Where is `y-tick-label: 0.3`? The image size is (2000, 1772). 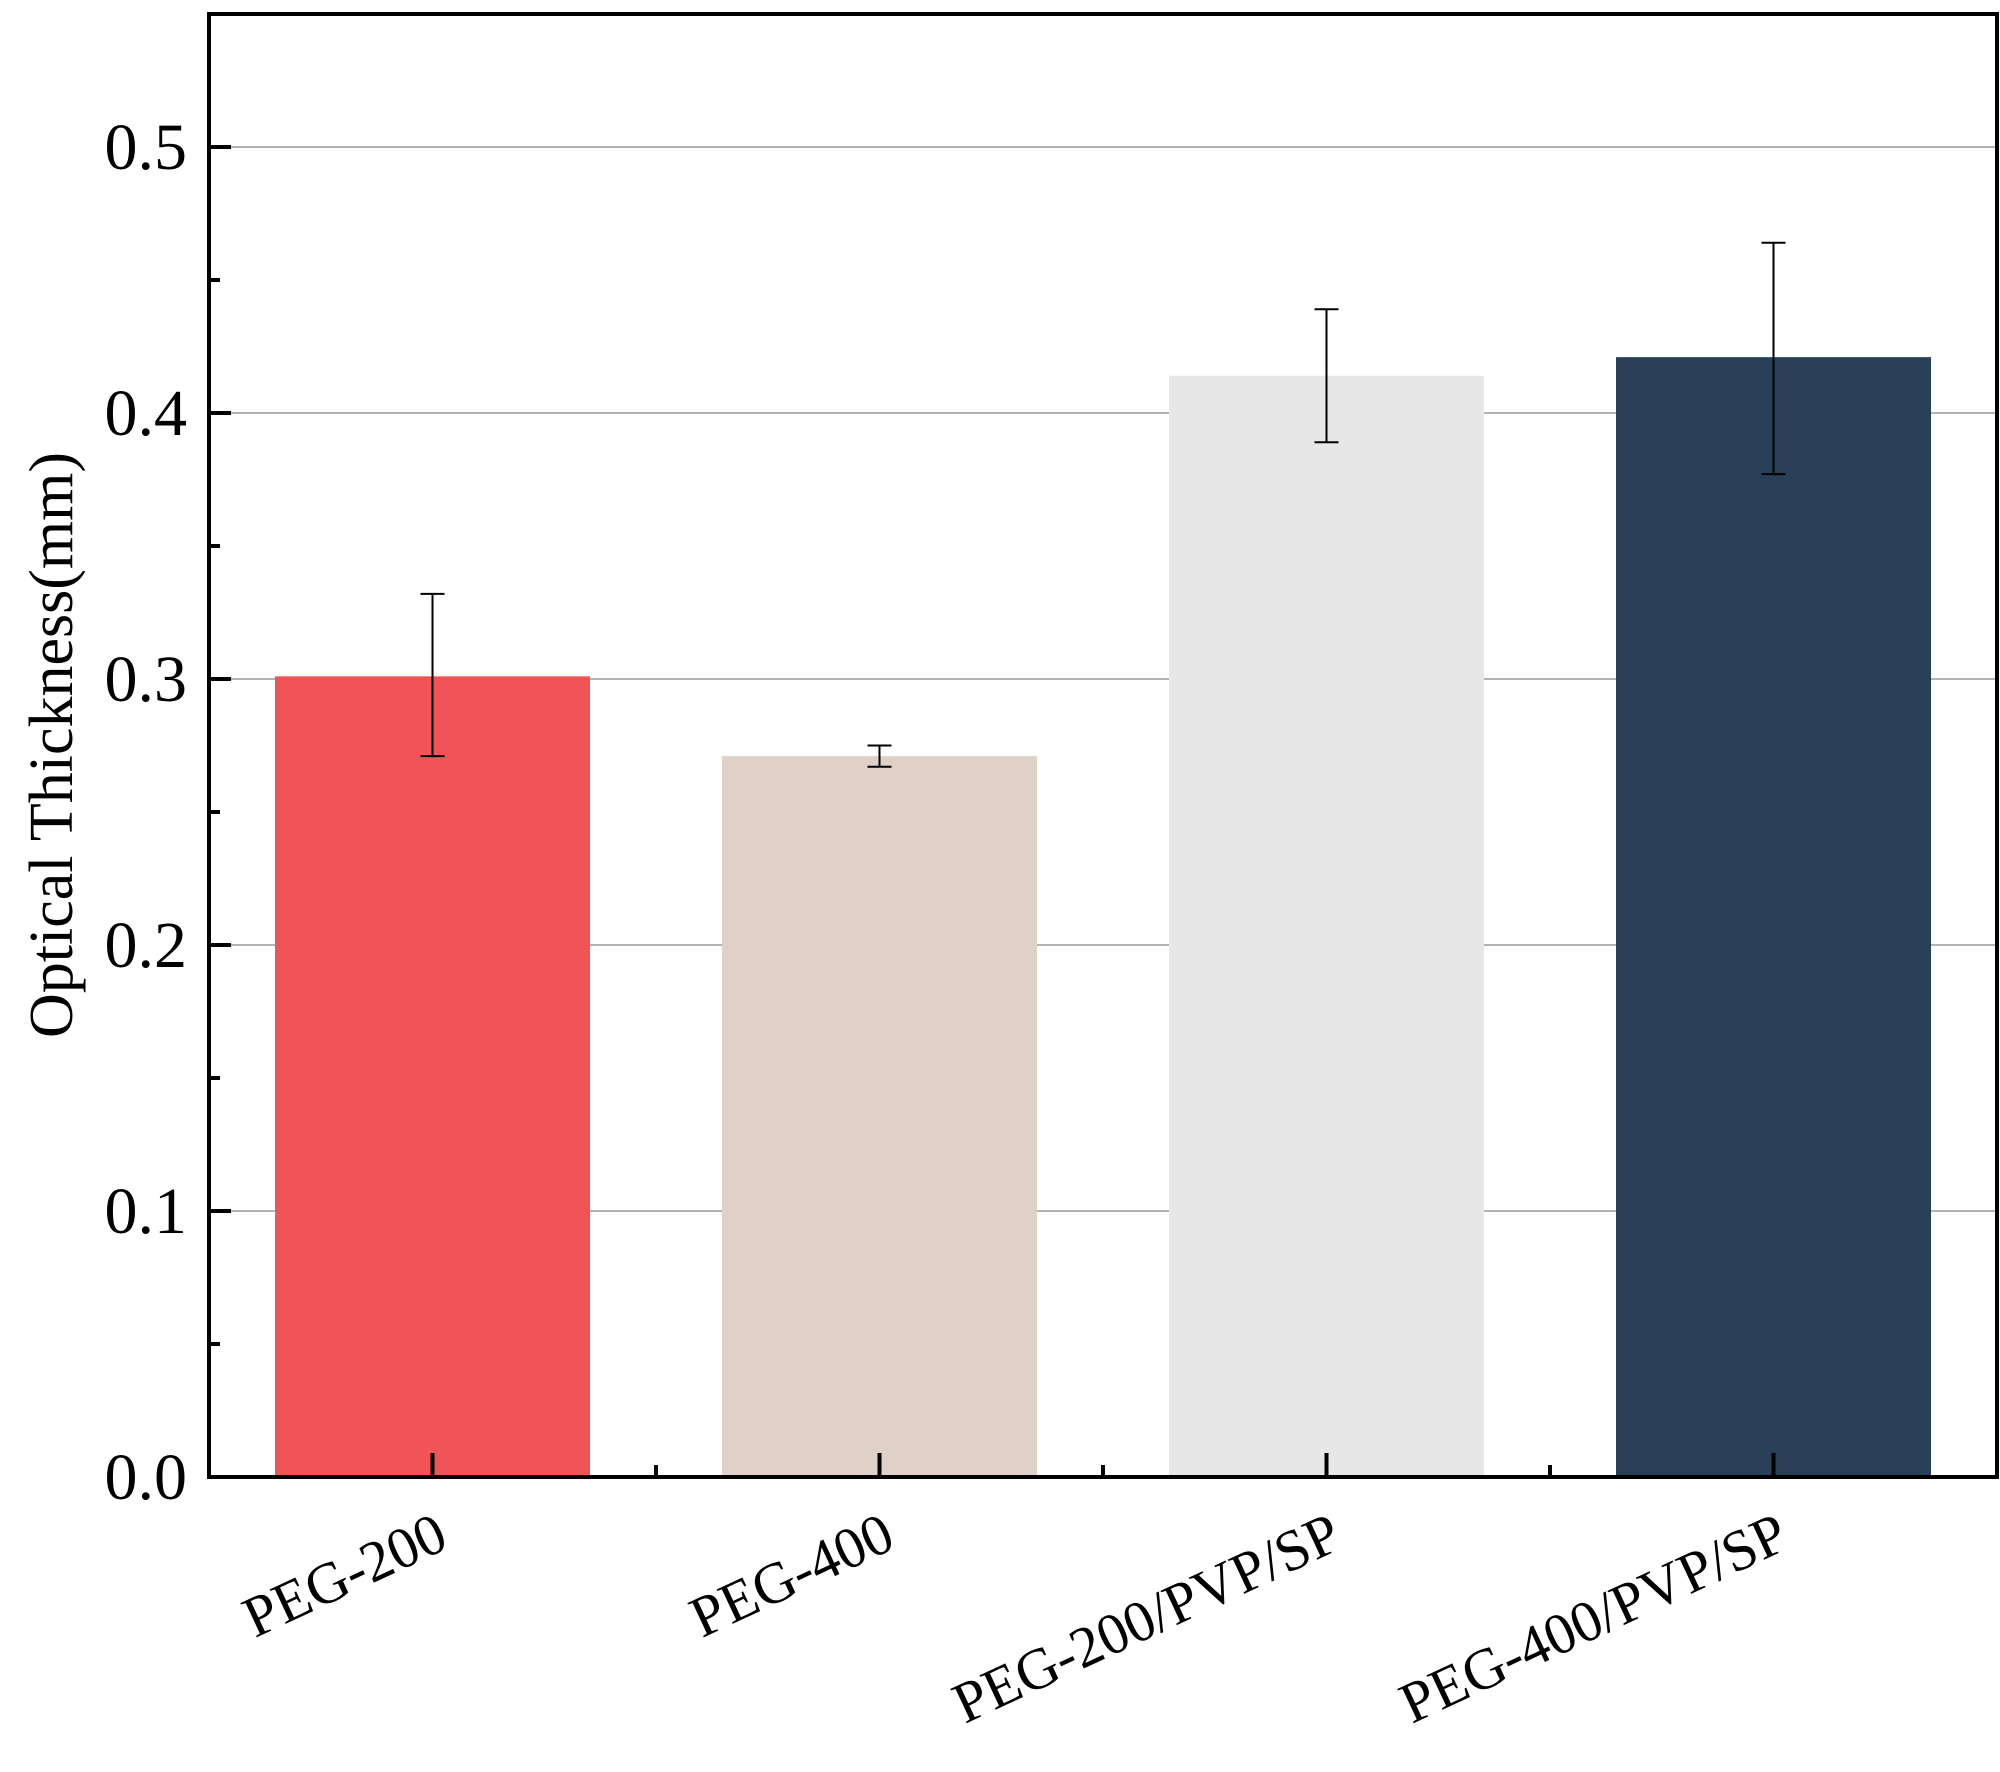
y-tick-label: 0.3 is located at coordinates (146, 679).